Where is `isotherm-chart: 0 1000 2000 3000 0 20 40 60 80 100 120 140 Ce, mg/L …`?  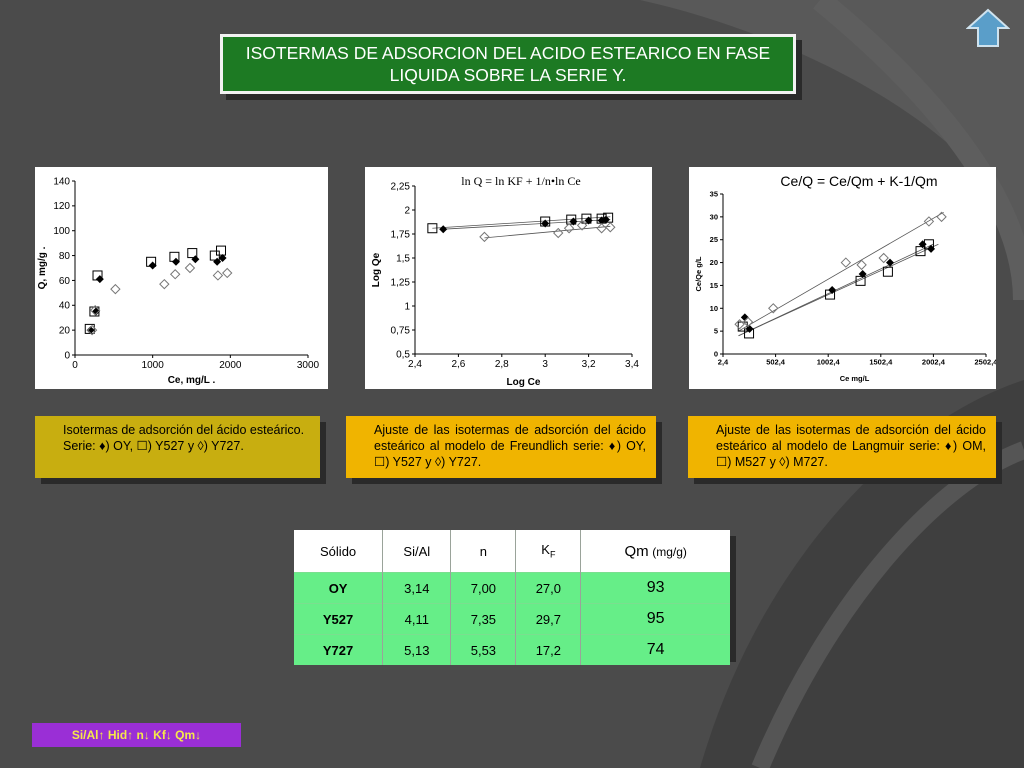
isotherm-chart: 0 1000 2000 3000 0 20 40 60 80 100 120 140 Ce, mg/L … is located at coordinates (178, 281).